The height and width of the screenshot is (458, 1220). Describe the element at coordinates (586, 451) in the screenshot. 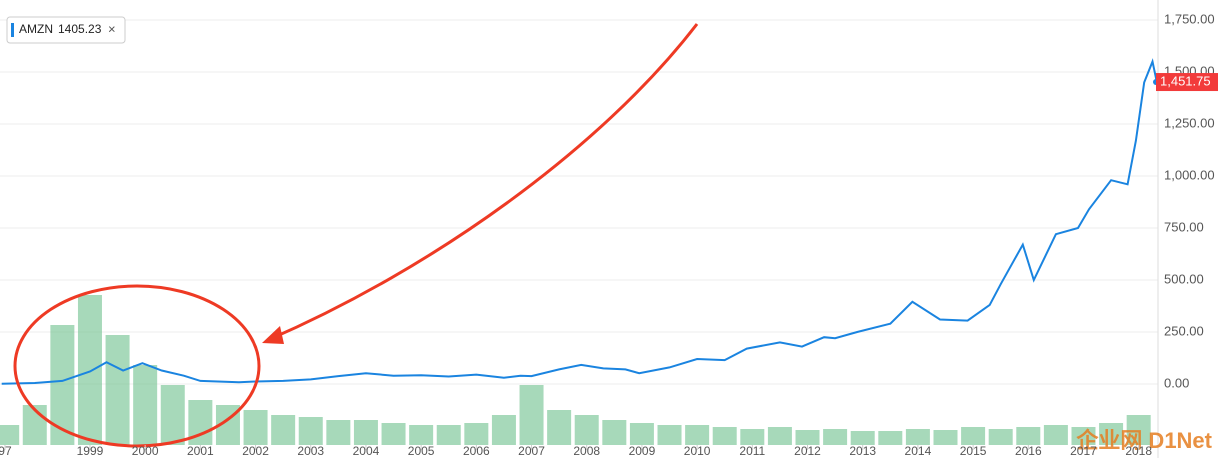

I see `x-tick-label: 2008` at that location.